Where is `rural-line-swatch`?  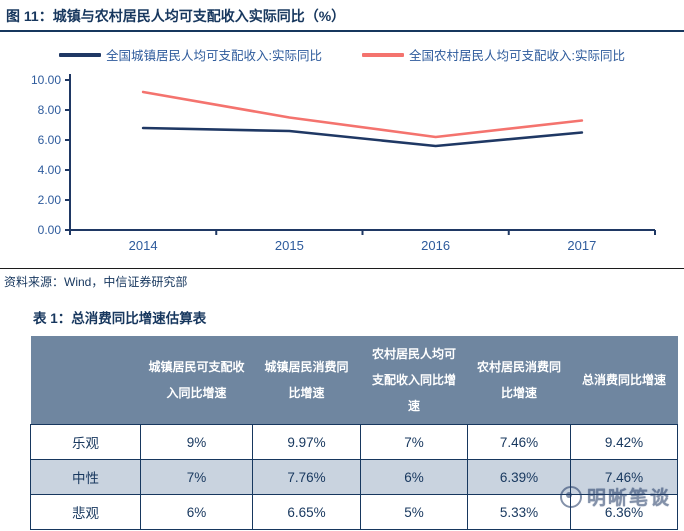
rural-line-swatch is located at coordinates (383, 54).